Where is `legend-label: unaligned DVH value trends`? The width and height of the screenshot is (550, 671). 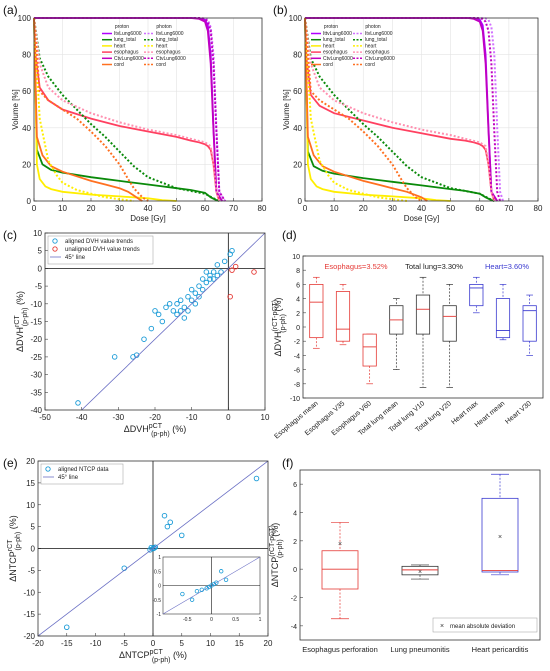 legend-label: unaligned DVH value trends is located at coordinates (102, 250).